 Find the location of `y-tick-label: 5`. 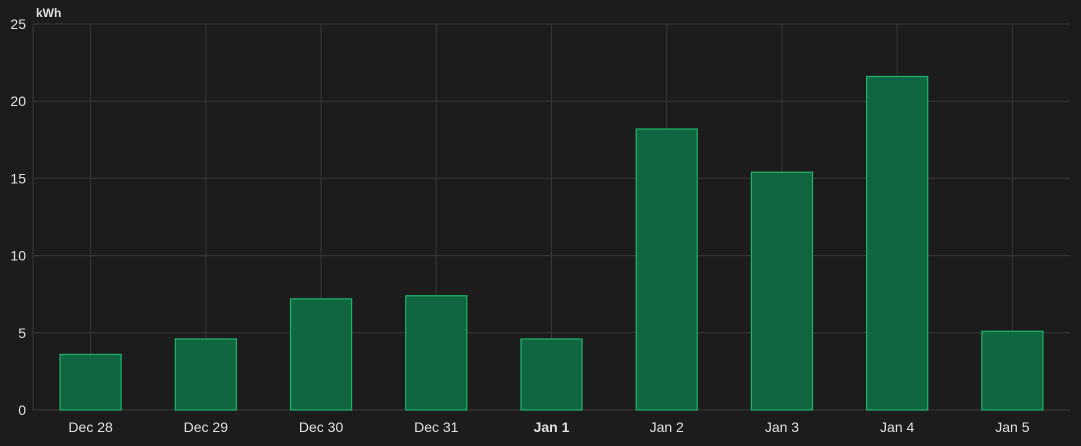

y-tick-label: 5 is located at coordinates (22, 333).